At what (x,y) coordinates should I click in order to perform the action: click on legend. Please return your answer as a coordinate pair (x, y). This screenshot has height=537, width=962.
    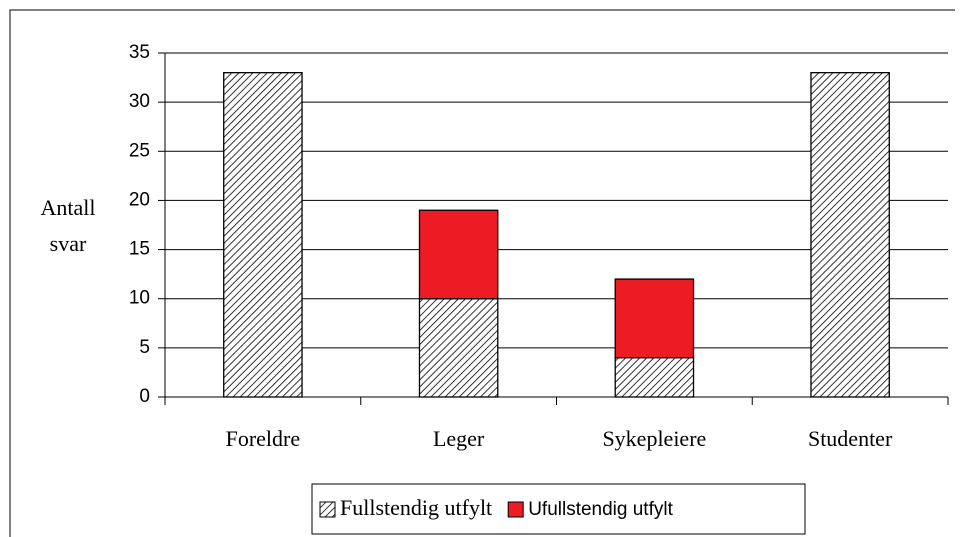
    Looking at the image, I should click on (558, 509).